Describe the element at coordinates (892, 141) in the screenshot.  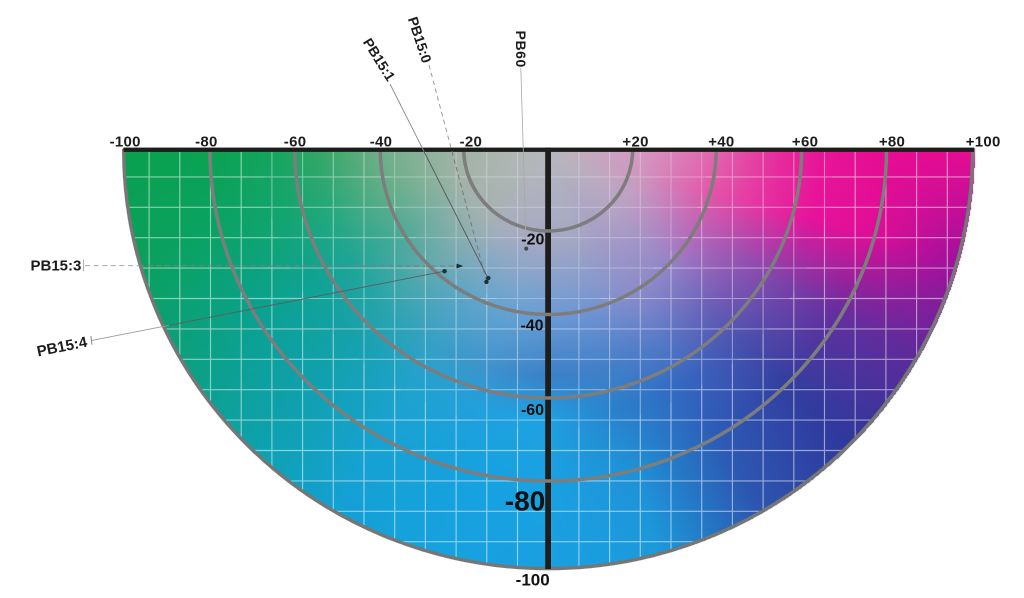
I see `svg-text: +80` at that location.